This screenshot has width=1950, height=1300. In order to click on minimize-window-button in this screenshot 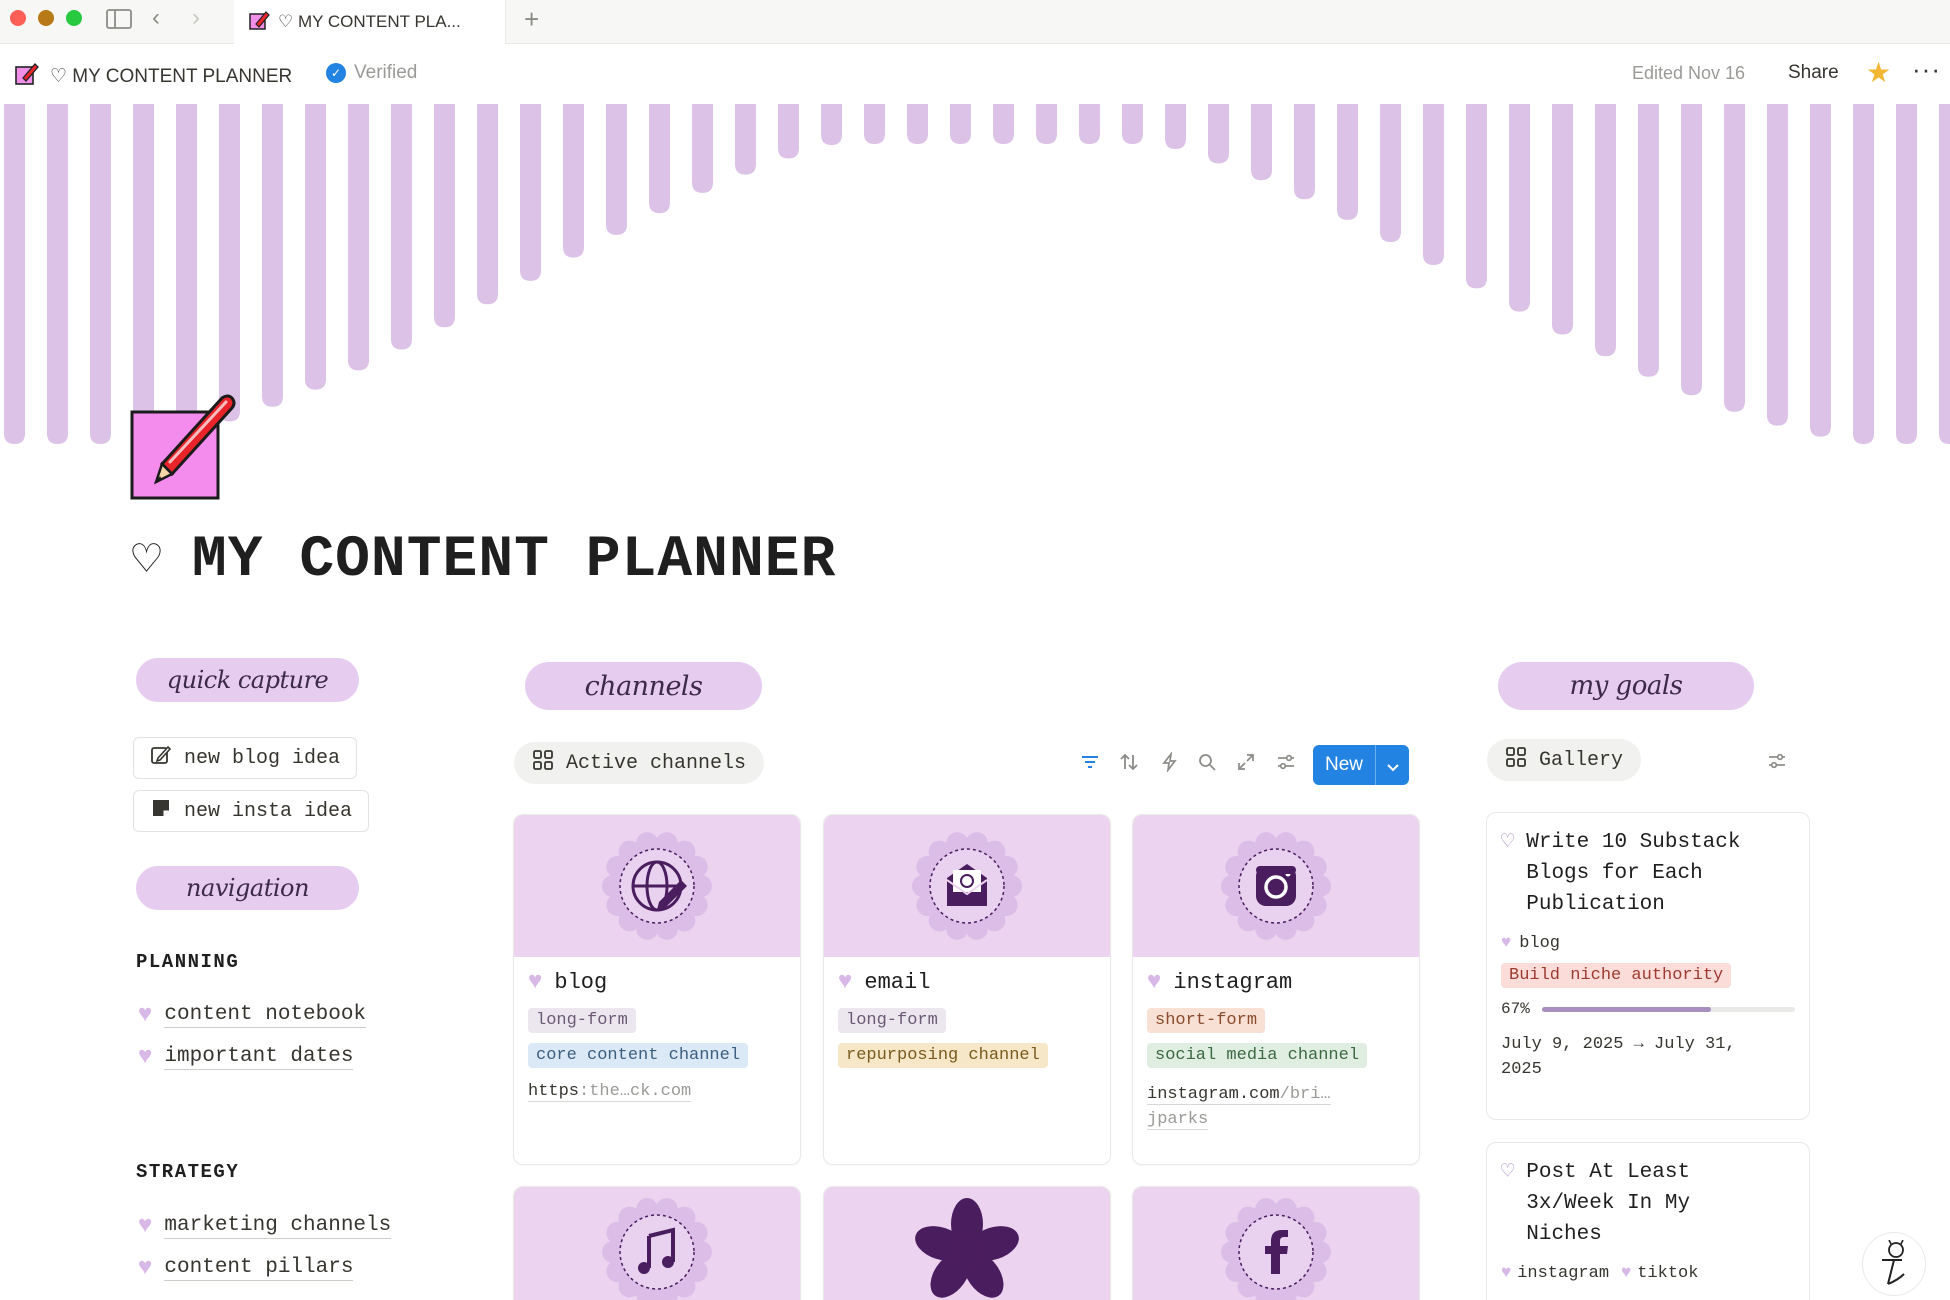, I will do `click(46, 18)`.